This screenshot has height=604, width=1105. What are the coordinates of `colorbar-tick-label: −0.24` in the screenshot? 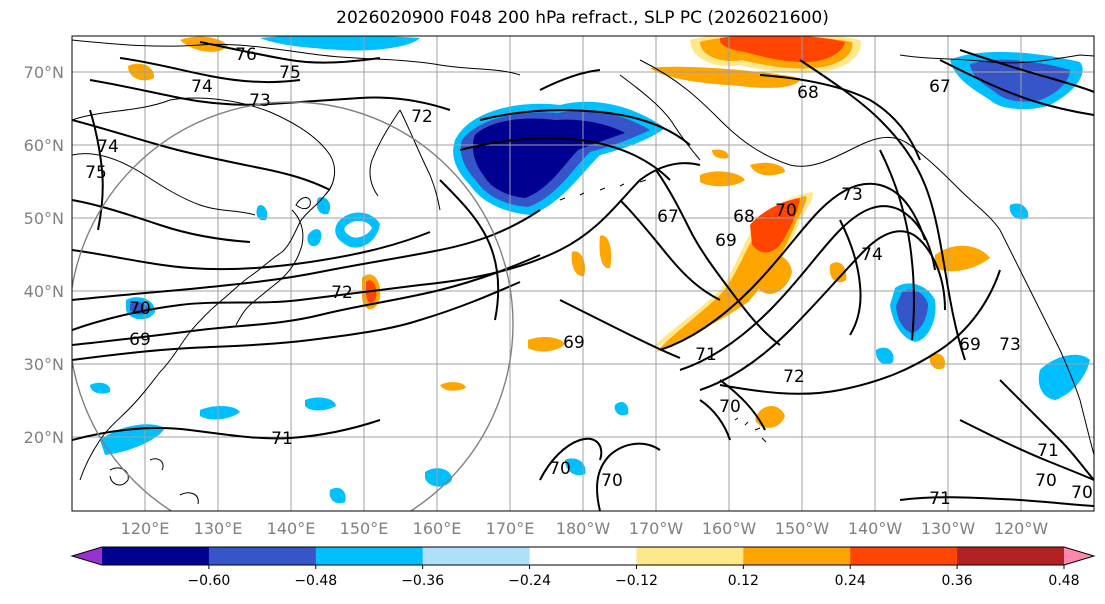 It's located at (529, 581).